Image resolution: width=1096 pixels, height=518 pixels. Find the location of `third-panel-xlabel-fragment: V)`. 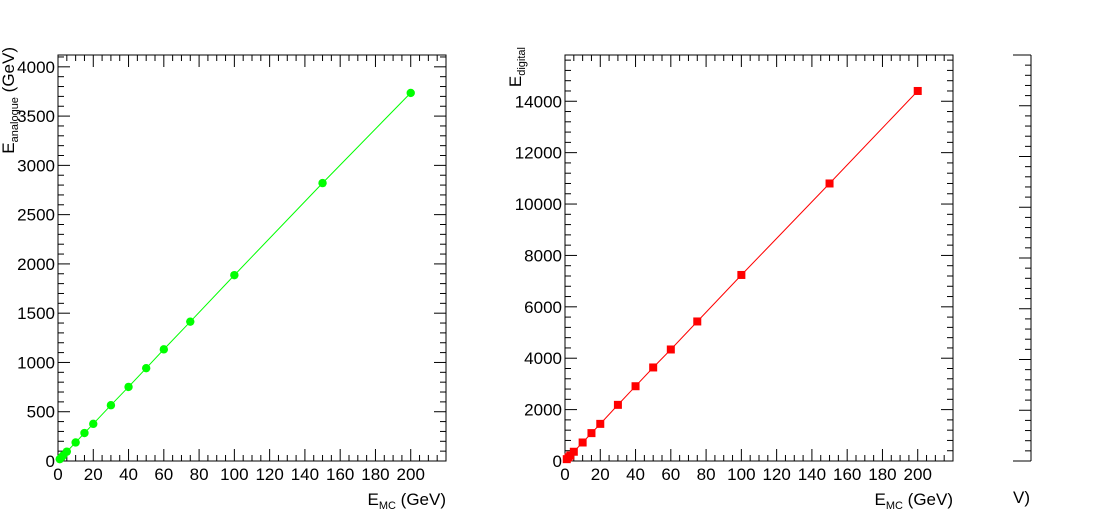

third-panel-xlabel-fragment: V) is located at coordinates (1021, 497).